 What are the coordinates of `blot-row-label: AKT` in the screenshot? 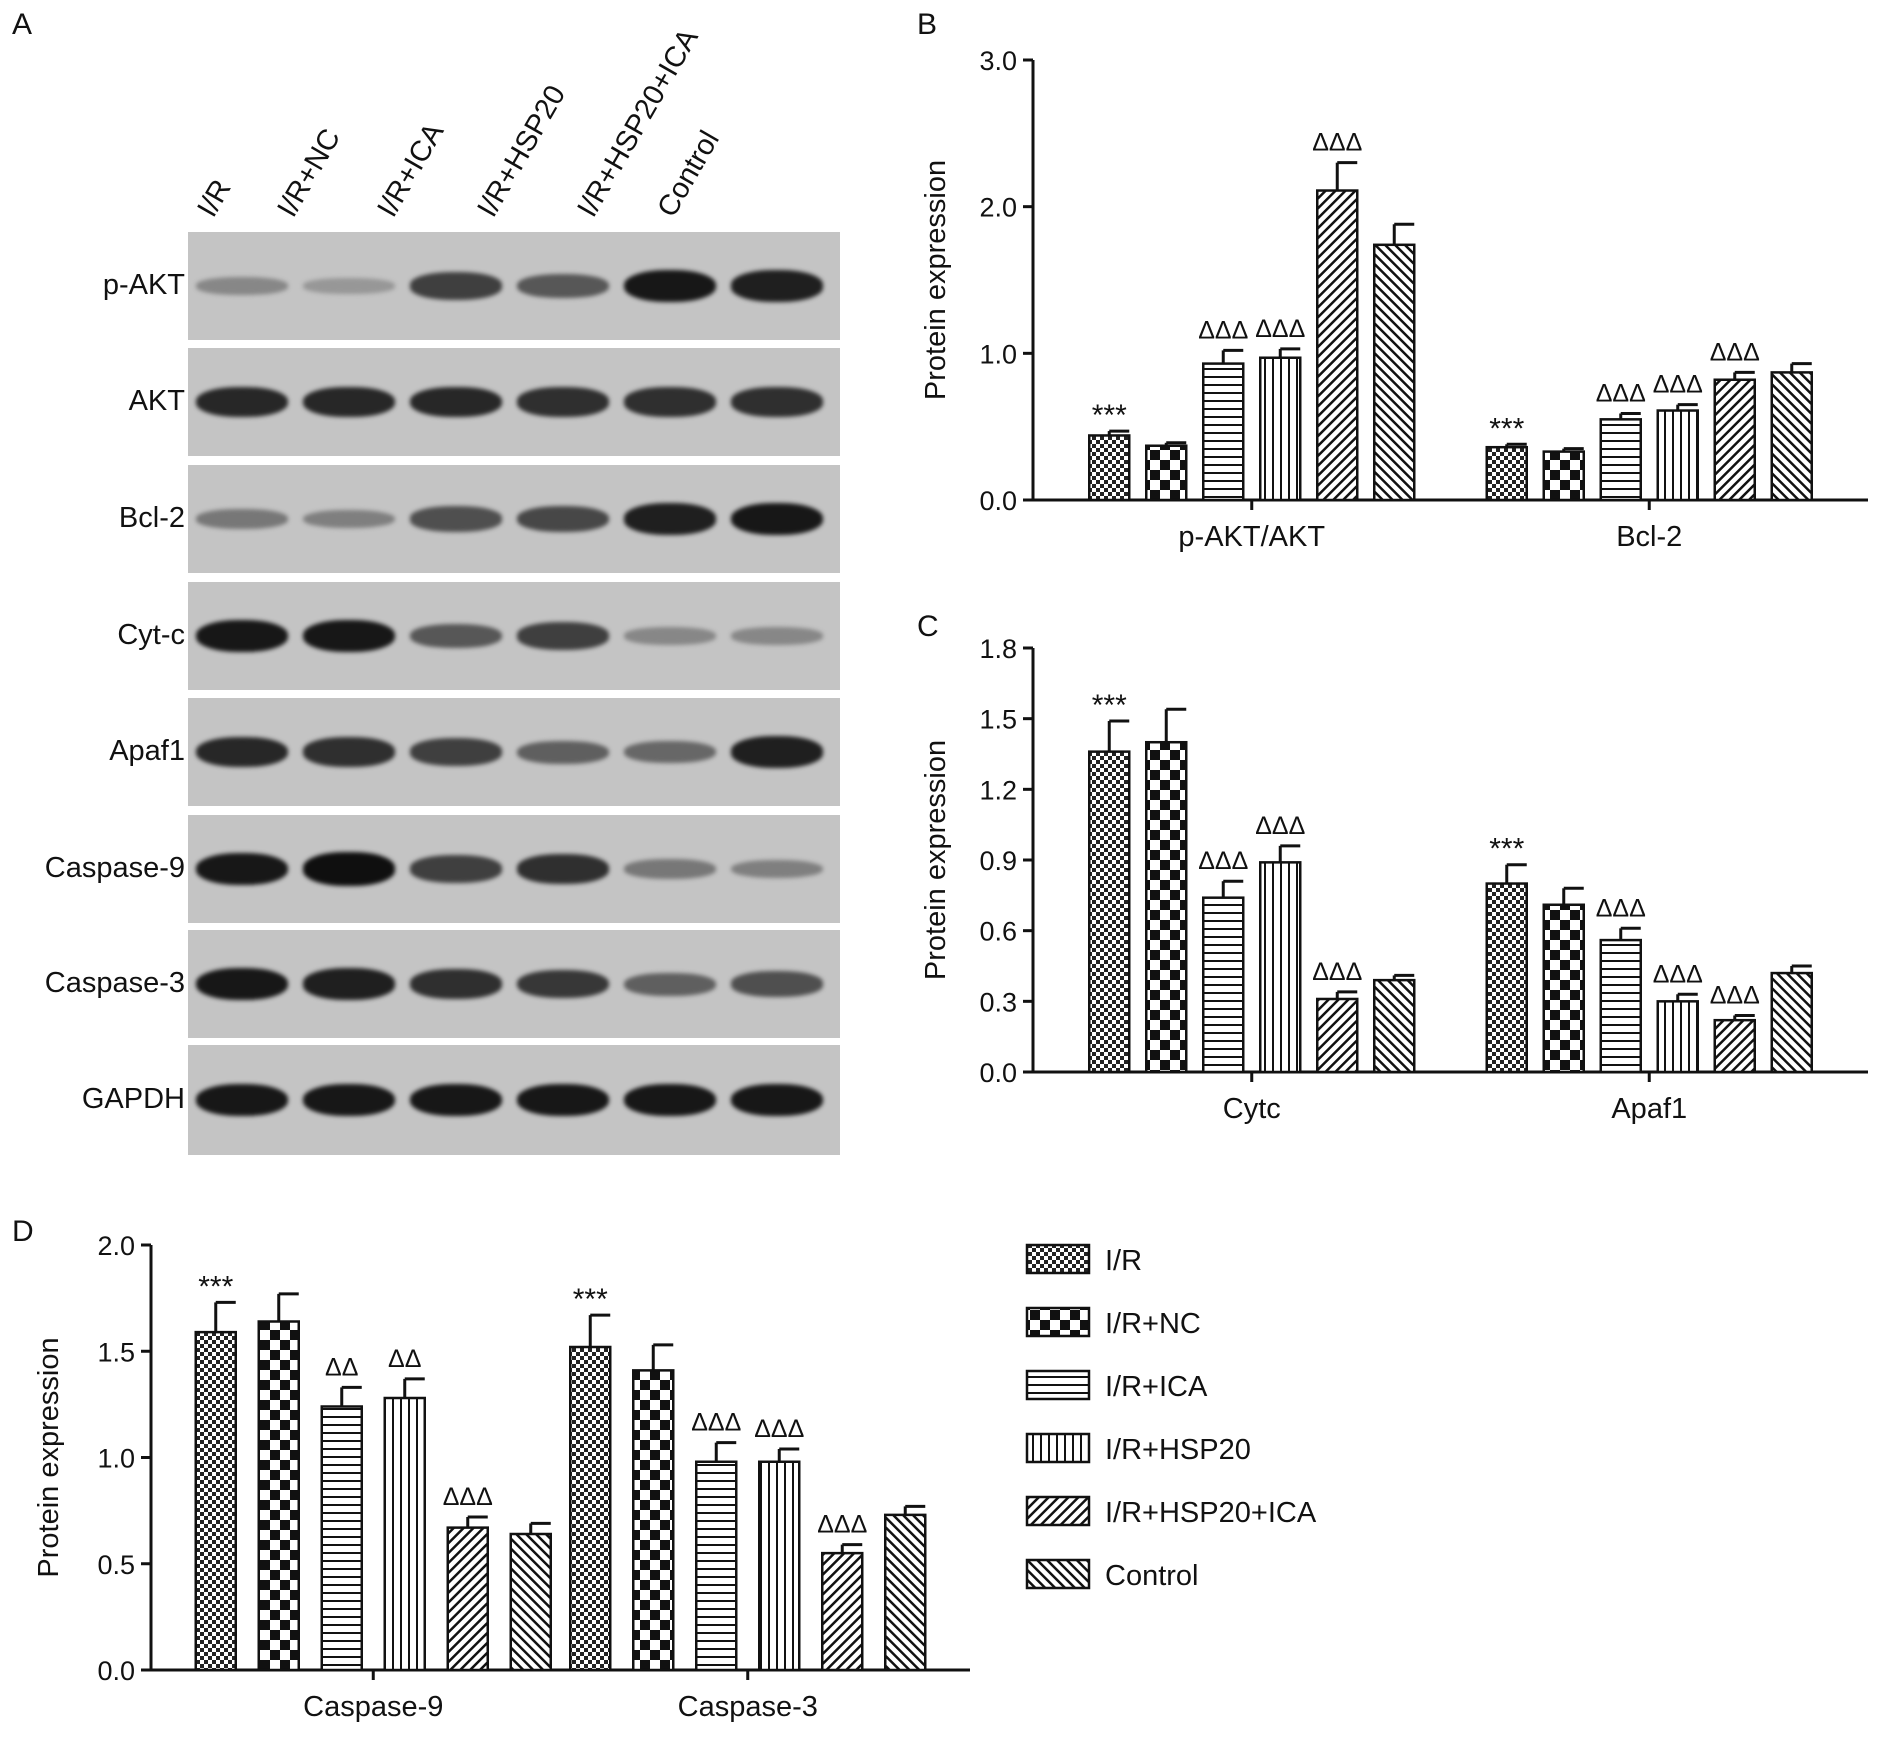 It's located at (156, 401).